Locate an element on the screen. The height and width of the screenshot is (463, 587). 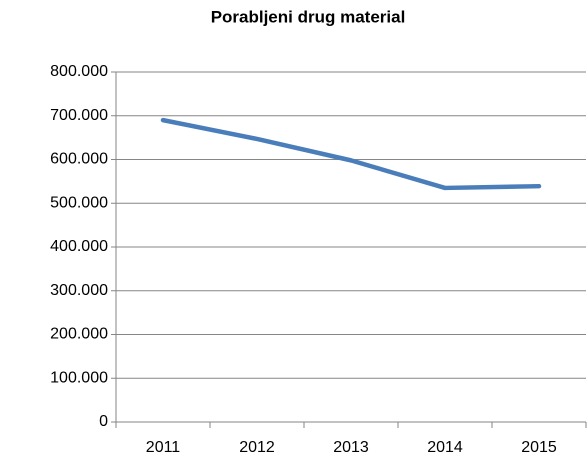
y-tick-label: 800.000 is located at coordinates (79, 71).